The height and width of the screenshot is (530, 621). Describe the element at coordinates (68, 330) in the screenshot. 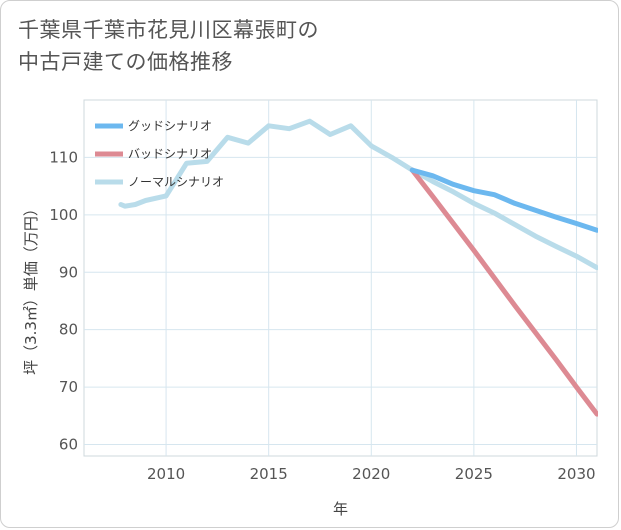

I see `y-tick-label: 80` at that location.